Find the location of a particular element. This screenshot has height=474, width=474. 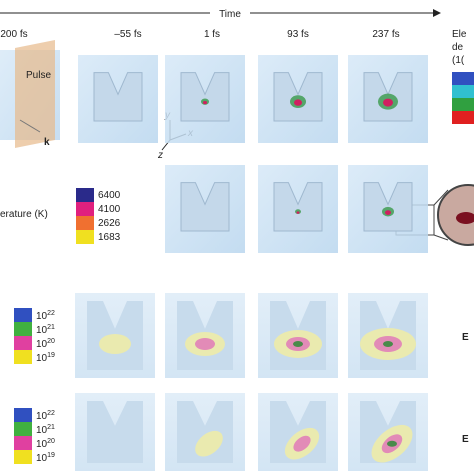

legend-title: Ele is located at coordinates (459, 34).